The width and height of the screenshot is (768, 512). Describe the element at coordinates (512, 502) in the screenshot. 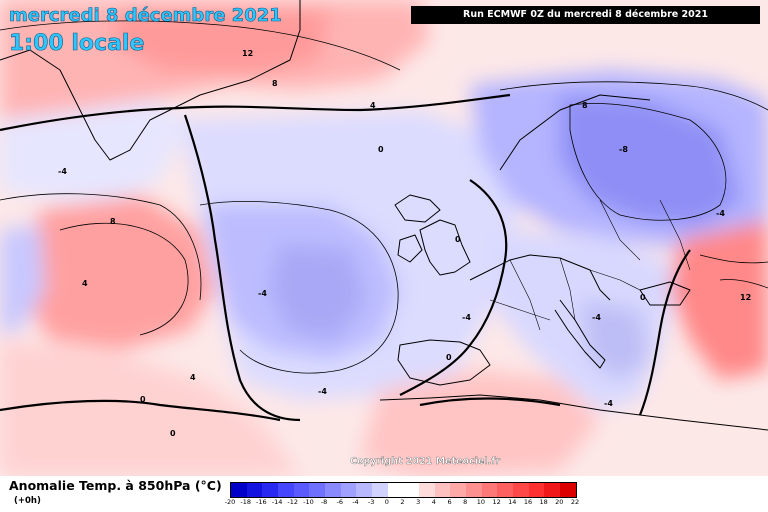

I see `color-scale-tick: 14` at that location.